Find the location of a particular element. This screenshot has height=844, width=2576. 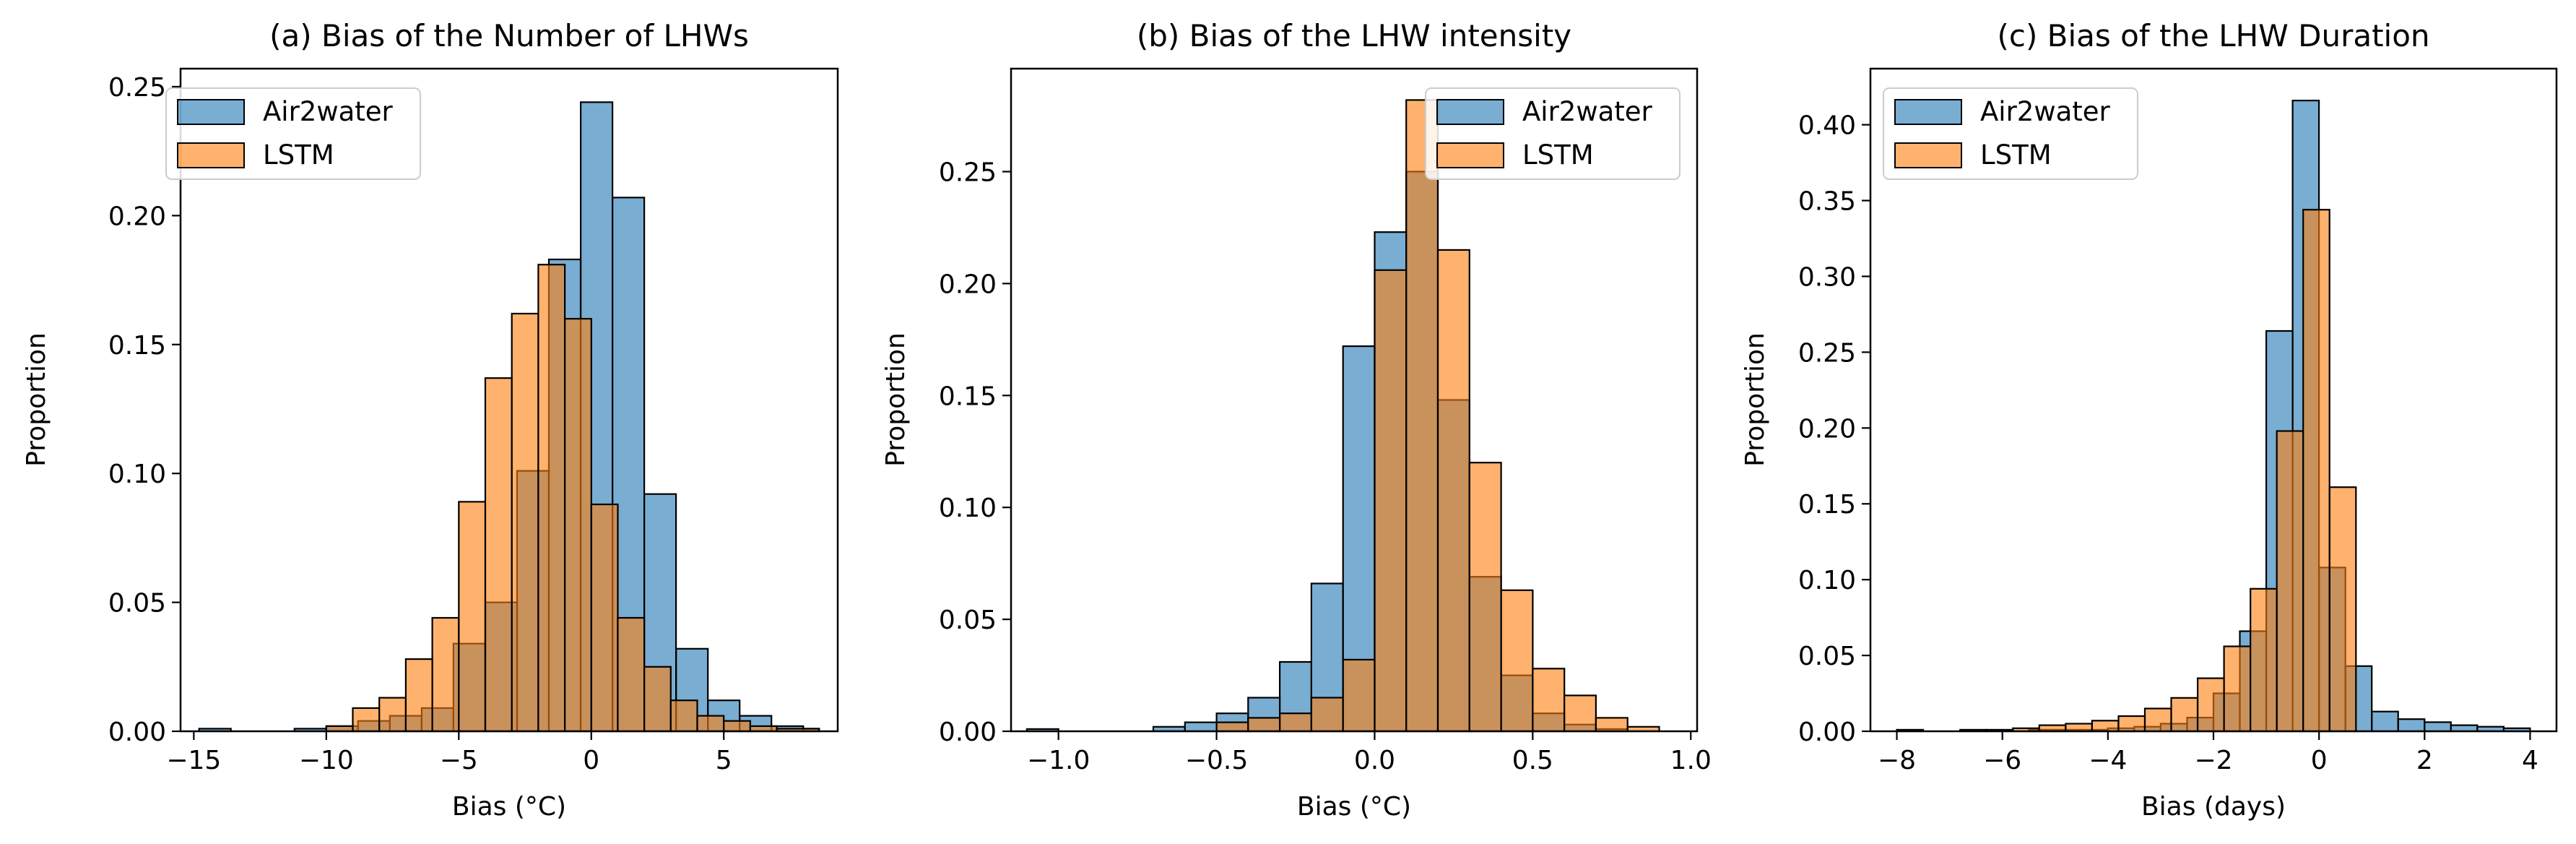

x-tick-label: 5 is located at coordinates (724, 760).